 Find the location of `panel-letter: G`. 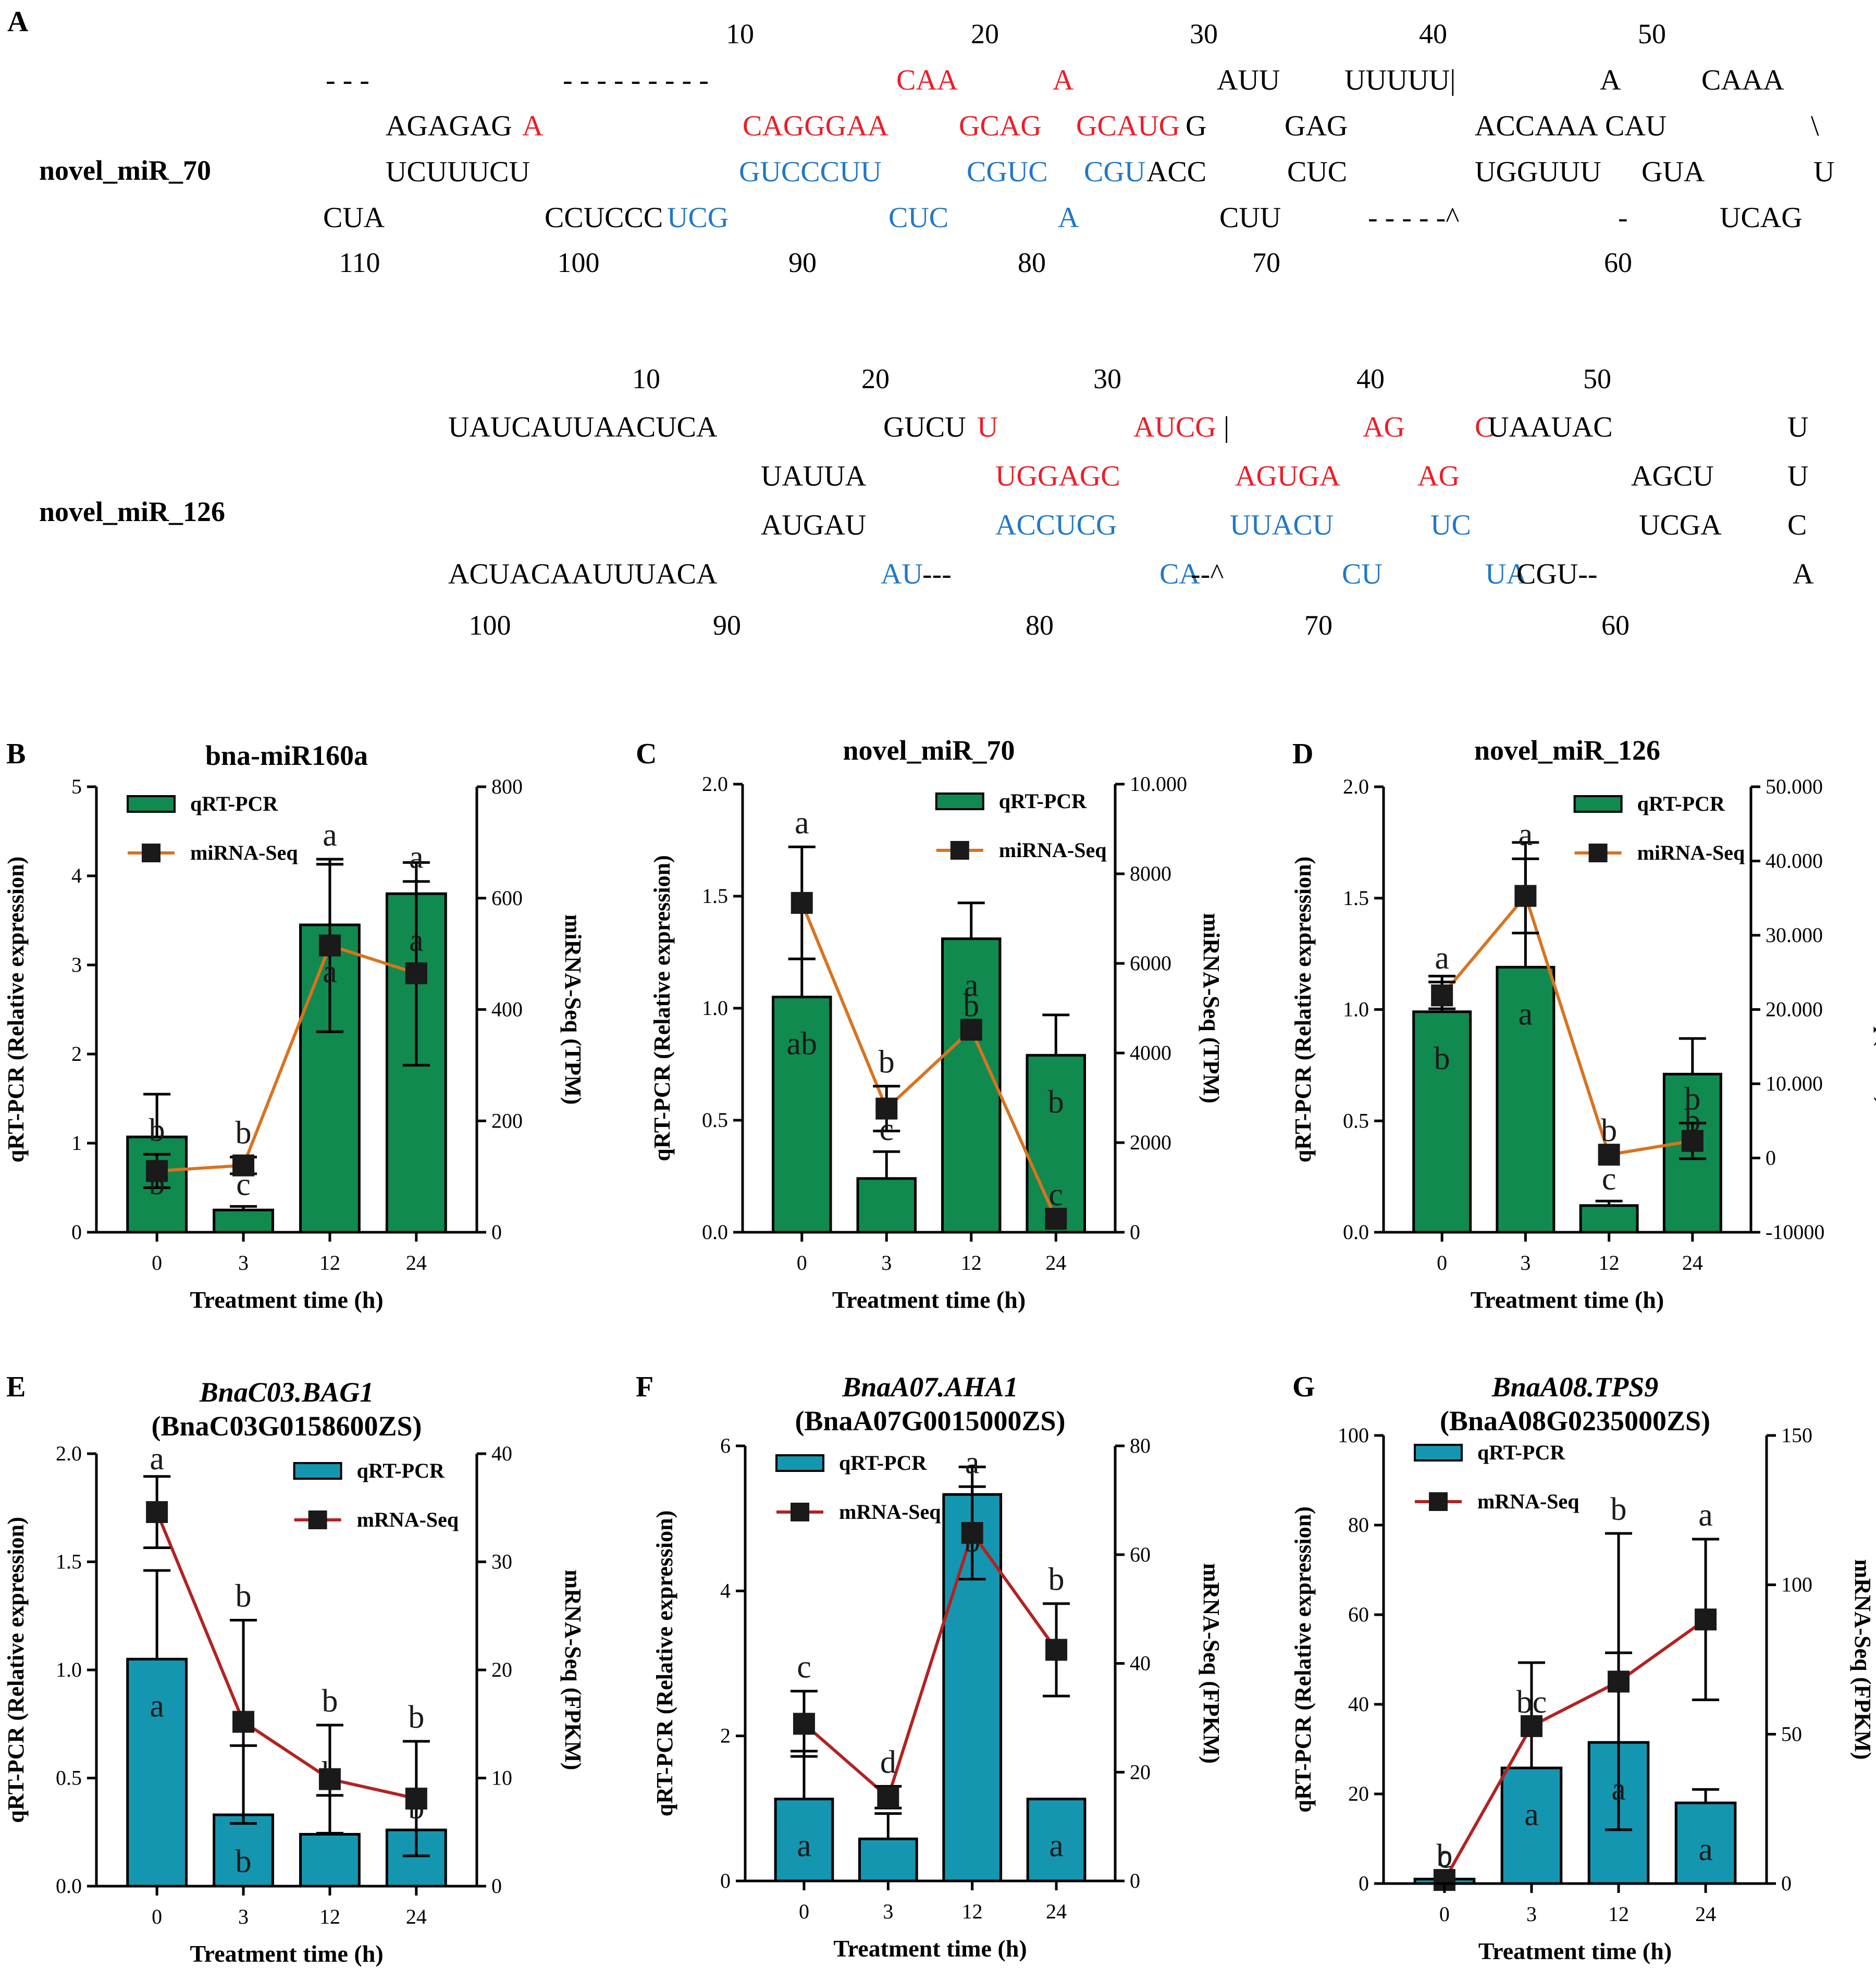

panel-letter: G is located at coordinates (1303, 1387).